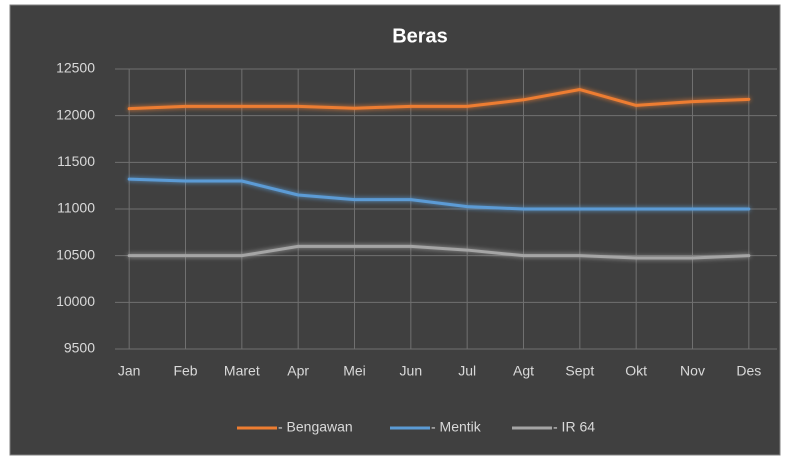 The image size is (788, 462). What do you see at coordinates (574, 427) in the screenshot?
I see `legend-label: - IR 64` at bounding box center [574, 427].